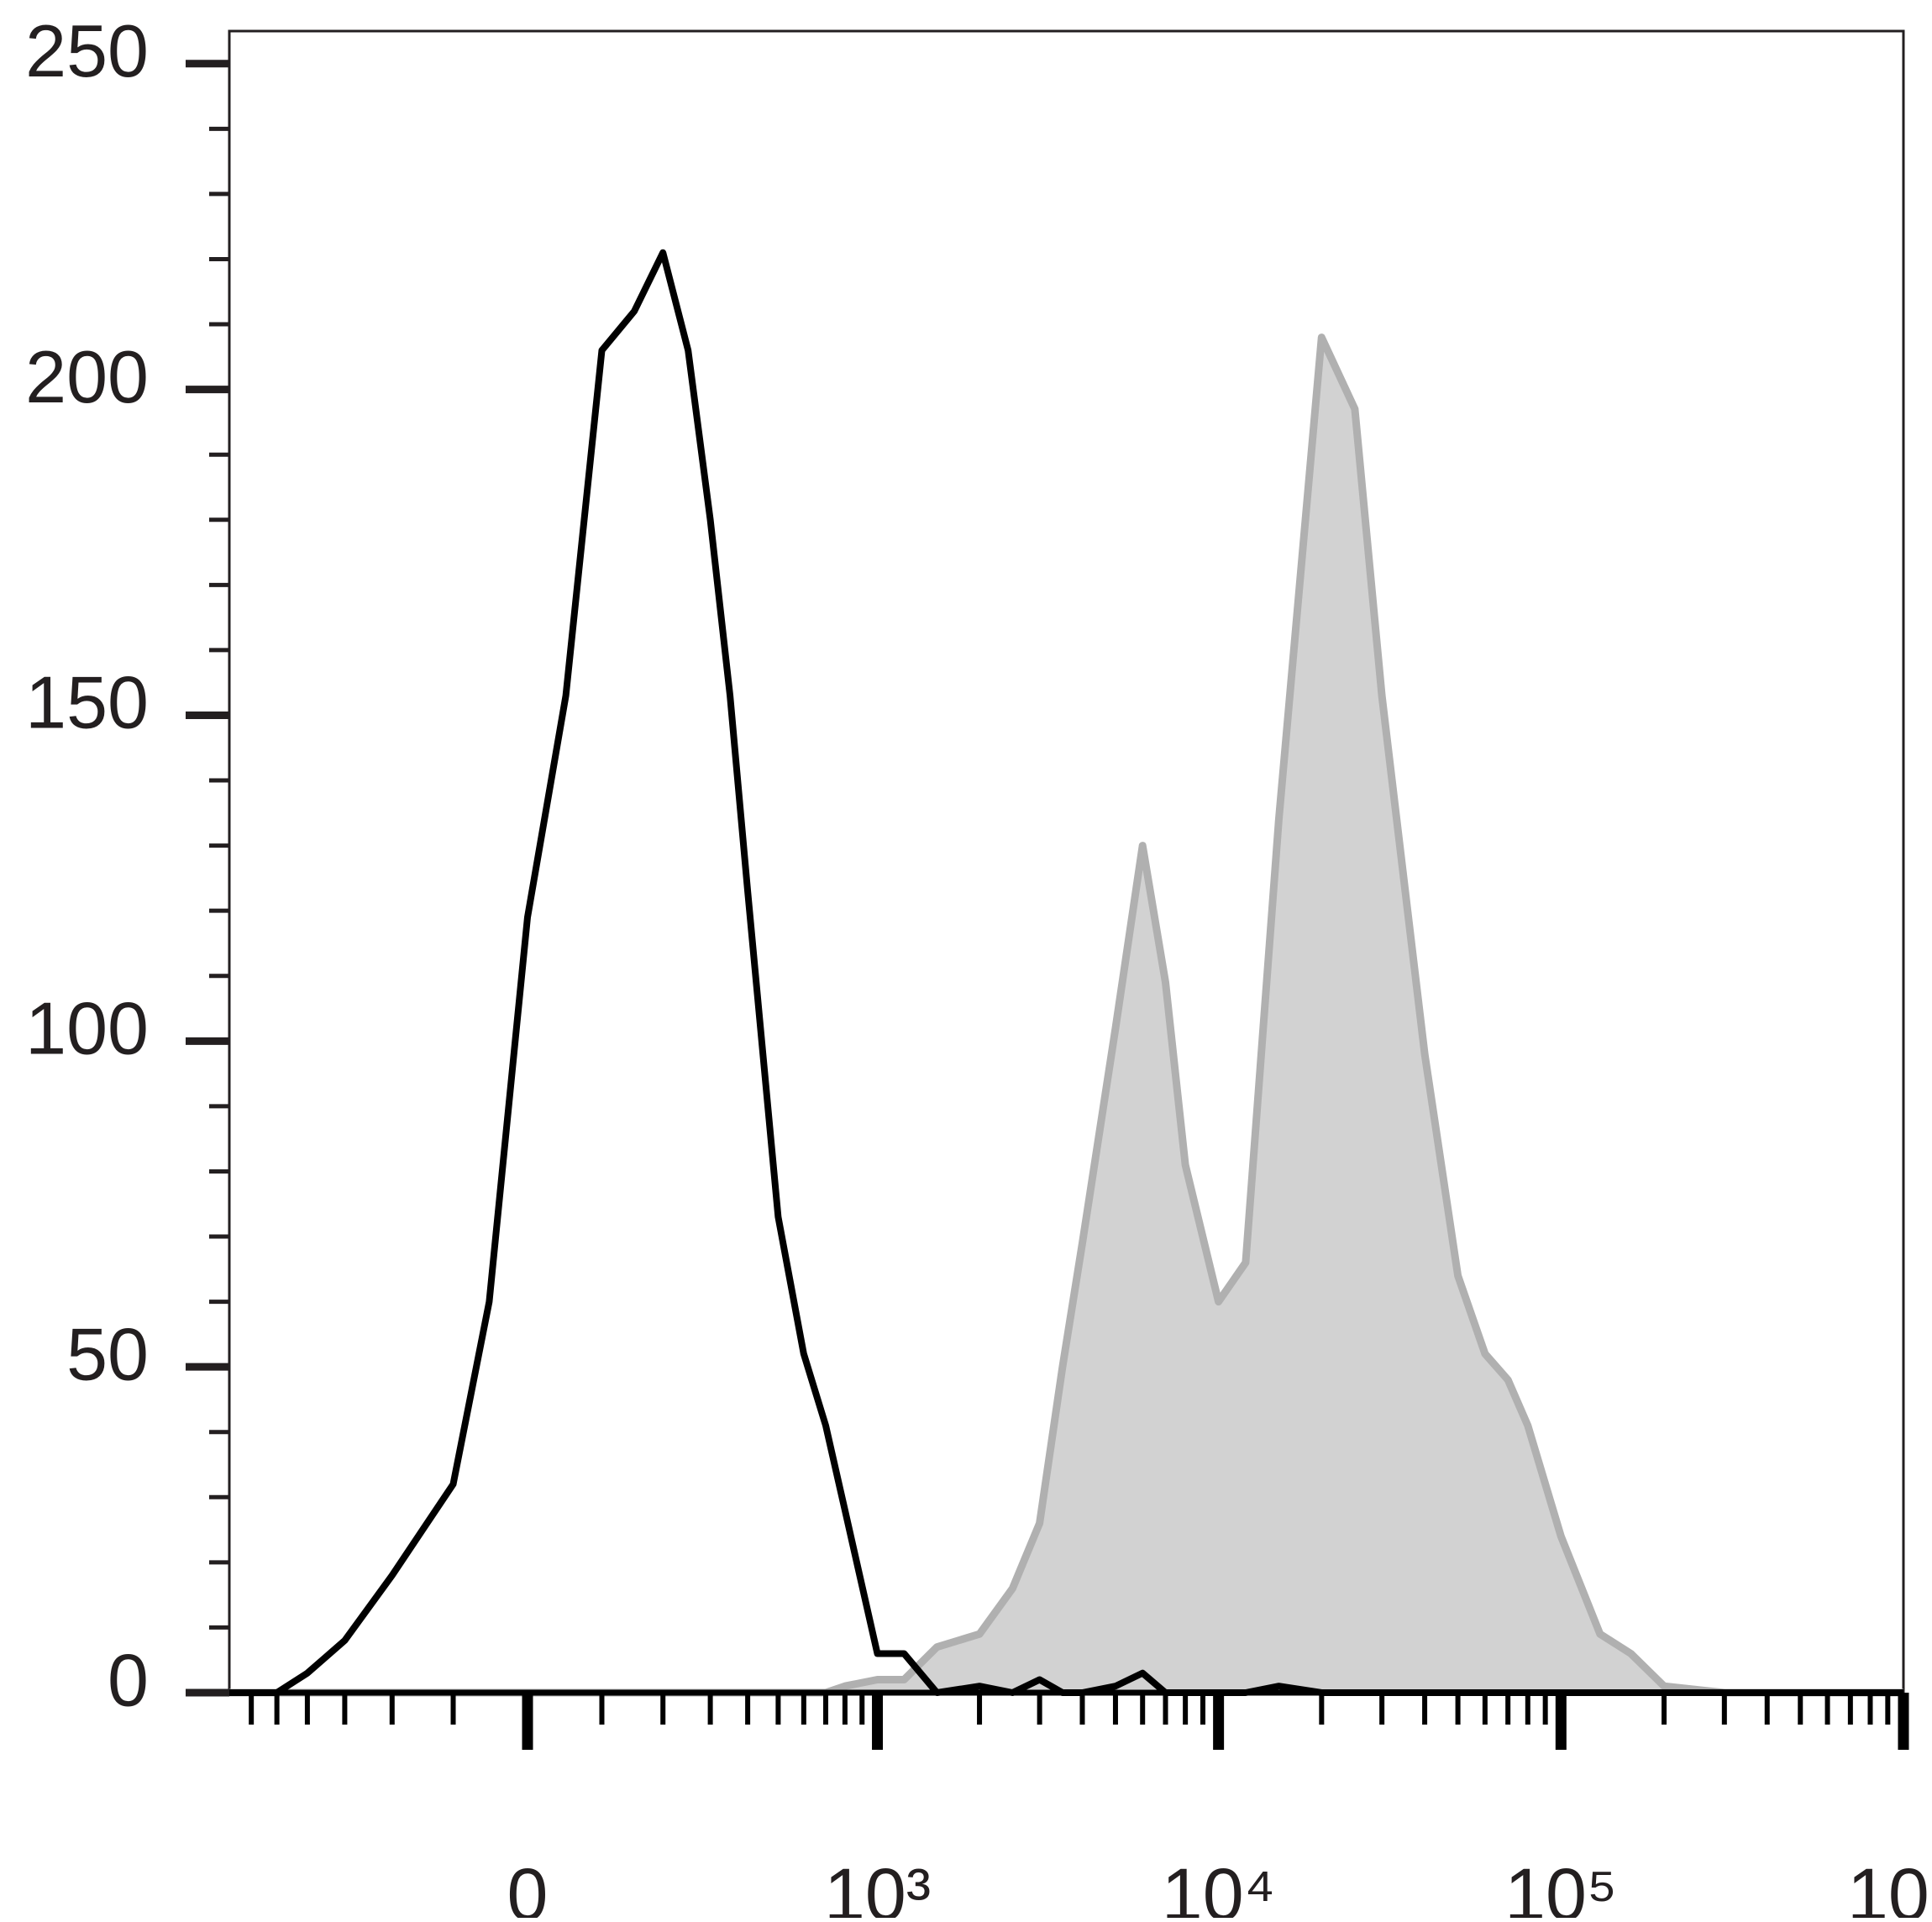 The height and width of the screenshot is (1922, 1932). What do you see at coordinates (528, 1885) in the screenshot?
I see `x-tick-label: 0` at bounding box center [528, 1885].